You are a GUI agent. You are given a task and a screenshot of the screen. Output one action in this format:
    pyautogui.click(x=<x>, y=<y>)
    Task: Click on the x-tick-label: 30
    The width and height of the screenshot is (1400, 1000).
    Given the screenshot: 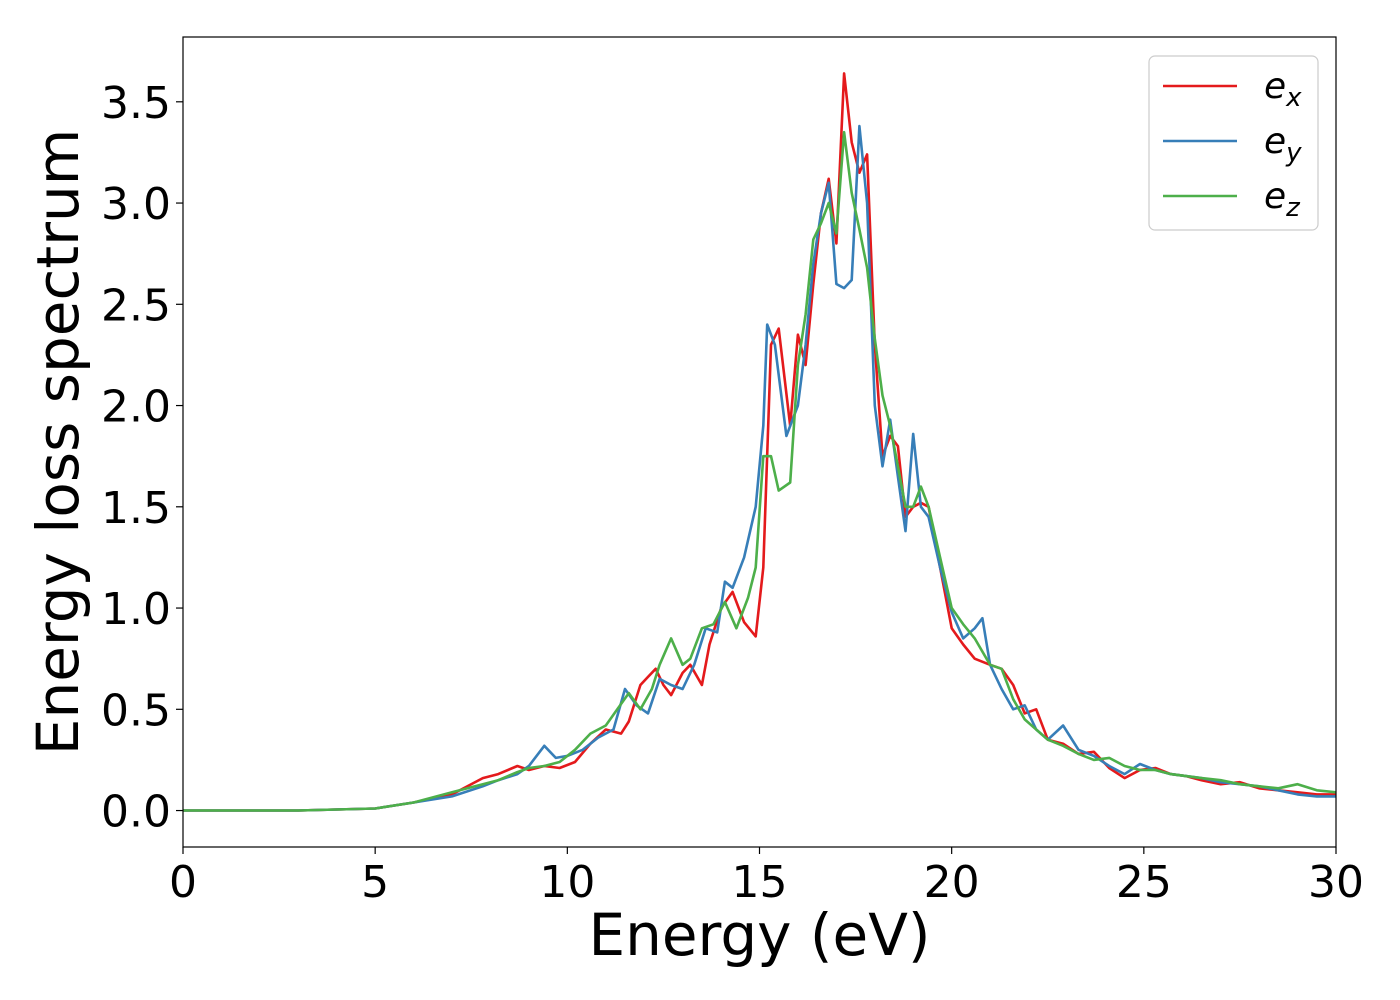 What is the action you would take?
    pyautogui.click(x=1336, y=882)
    